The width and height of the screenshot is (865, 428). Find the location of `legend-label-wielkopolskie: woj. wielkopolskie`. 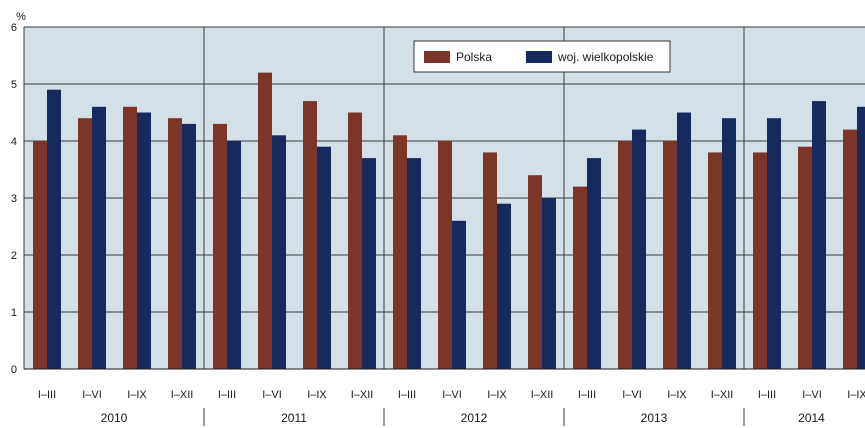

legend-label-wielkopolskie: woj. wielkopolskie is located at coordinates (605, 57).